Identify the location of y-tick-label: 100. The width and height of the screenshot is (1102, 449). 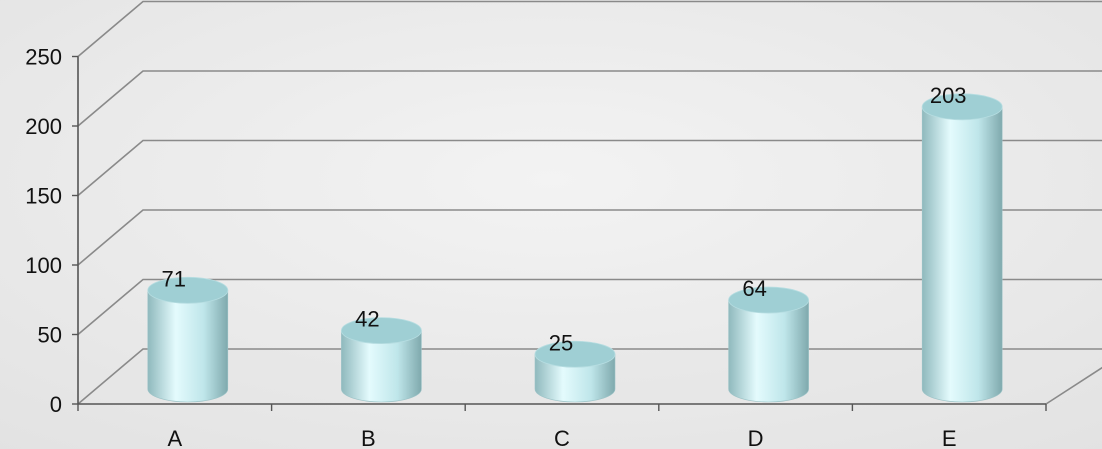
(43, 265).